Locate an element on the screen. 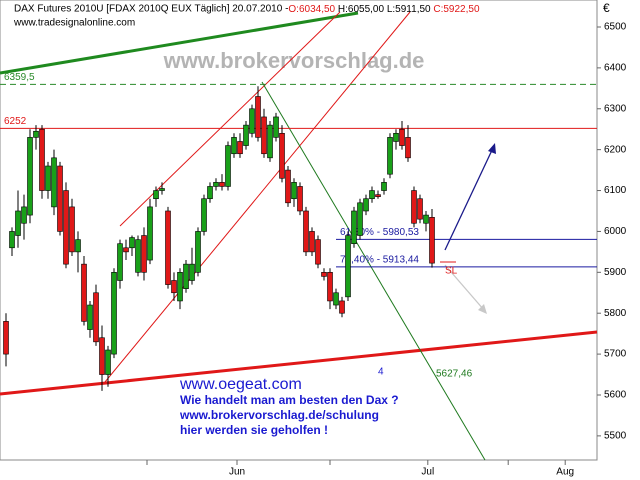 The image size is (640, 480). arrow is located at coordinates (469, 199).